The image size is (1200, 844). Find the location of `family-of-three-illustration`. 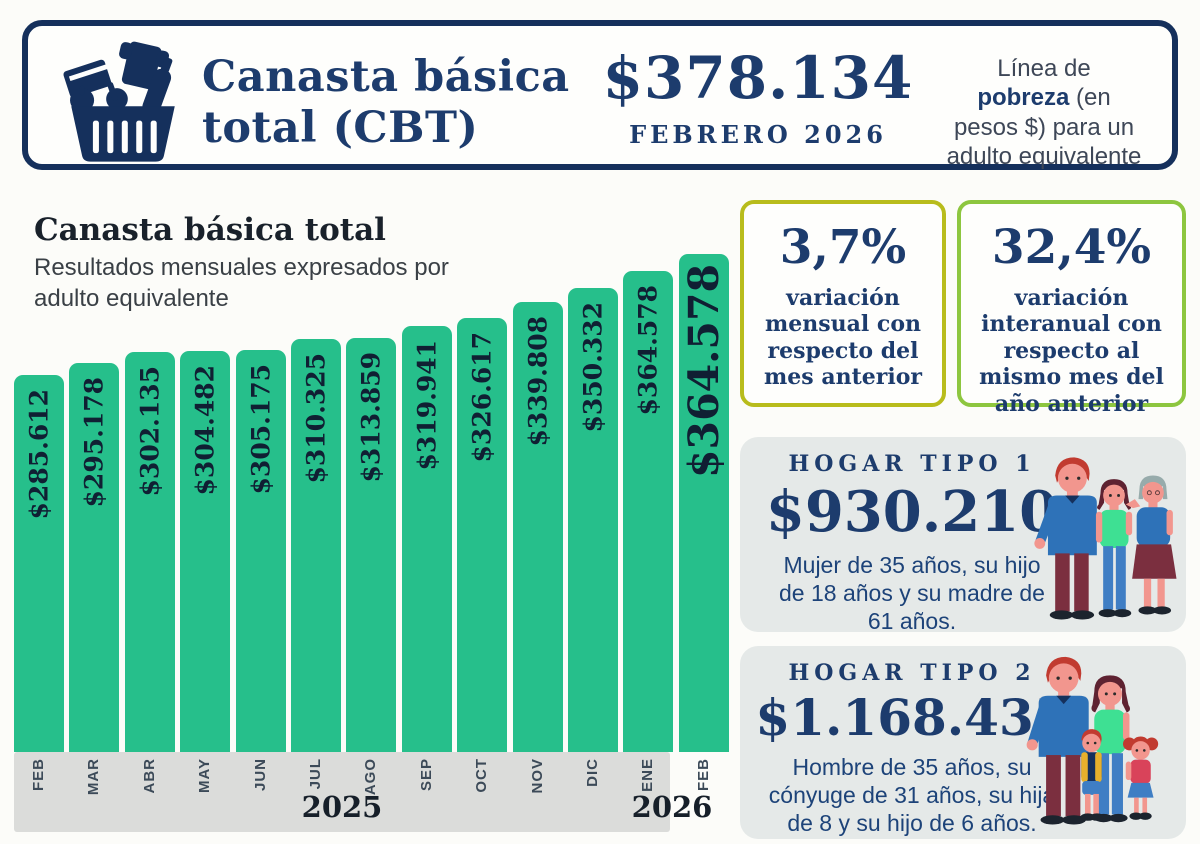

family-of-three-illustration is located at coordinates (1105, 538).